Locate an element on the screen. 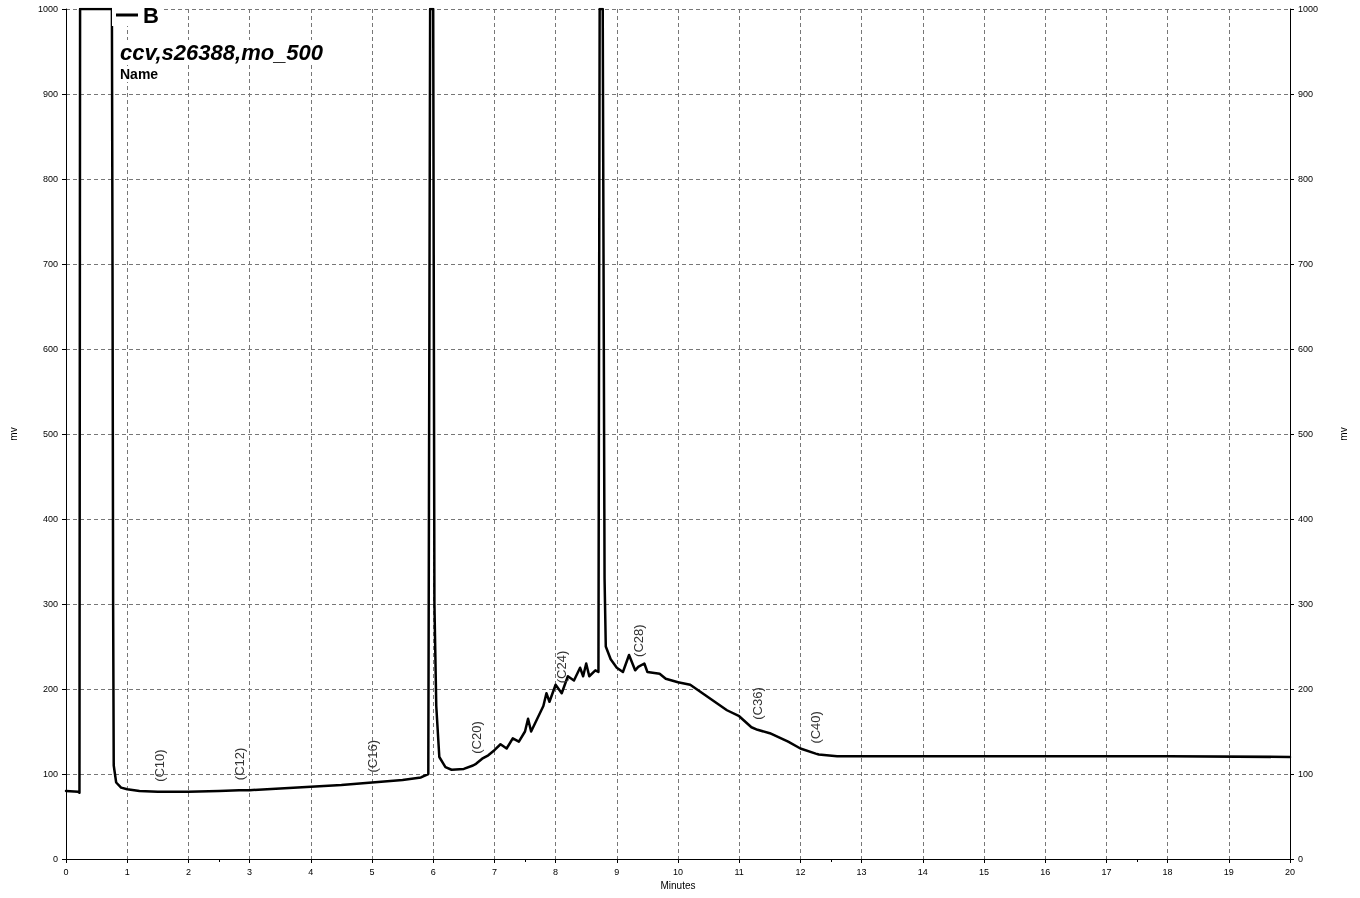 This screenshot has width=1360, height=898. data-label: (C10) is located at coordinates (160, 765).